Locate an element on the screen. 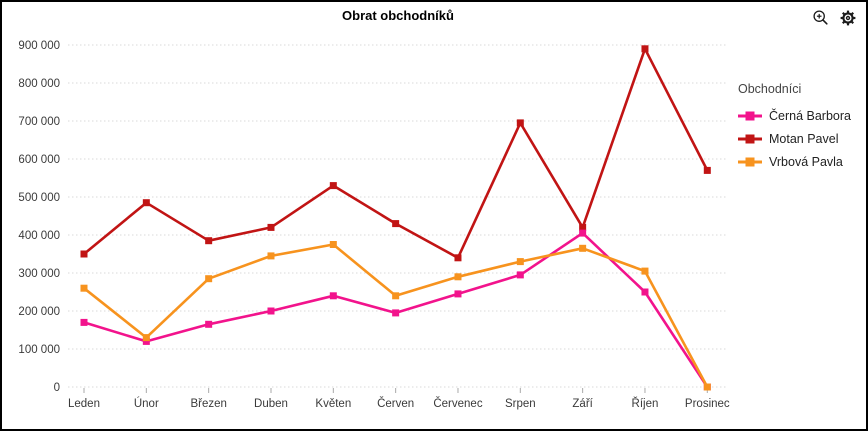  zoom-in-button is located at coordinates (821, 18).